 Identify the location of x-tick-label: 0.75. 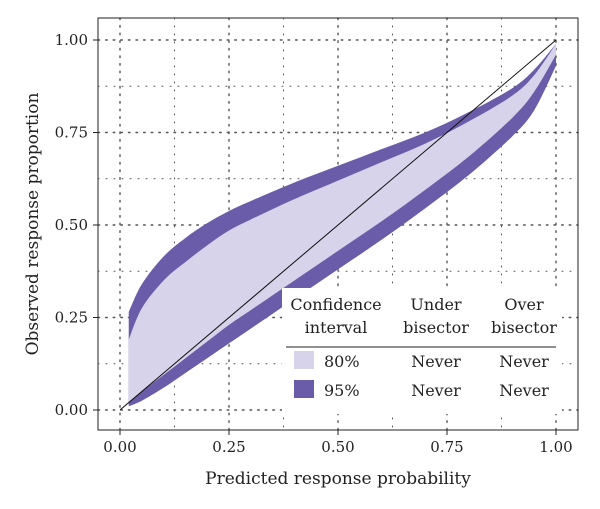
(446, 447).